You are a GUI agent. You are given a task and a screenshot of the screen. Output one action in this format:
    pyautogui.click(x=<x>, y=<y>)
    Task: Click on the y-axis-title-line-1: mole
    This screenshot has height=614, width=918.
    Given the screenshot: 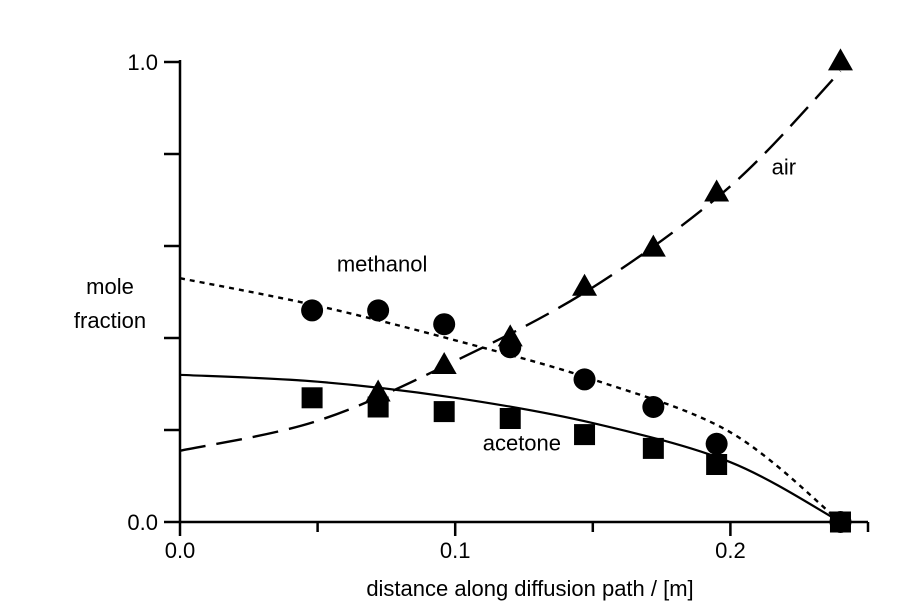 What is the action you would take?
    pyautogui.click(x=110, y=286)
    